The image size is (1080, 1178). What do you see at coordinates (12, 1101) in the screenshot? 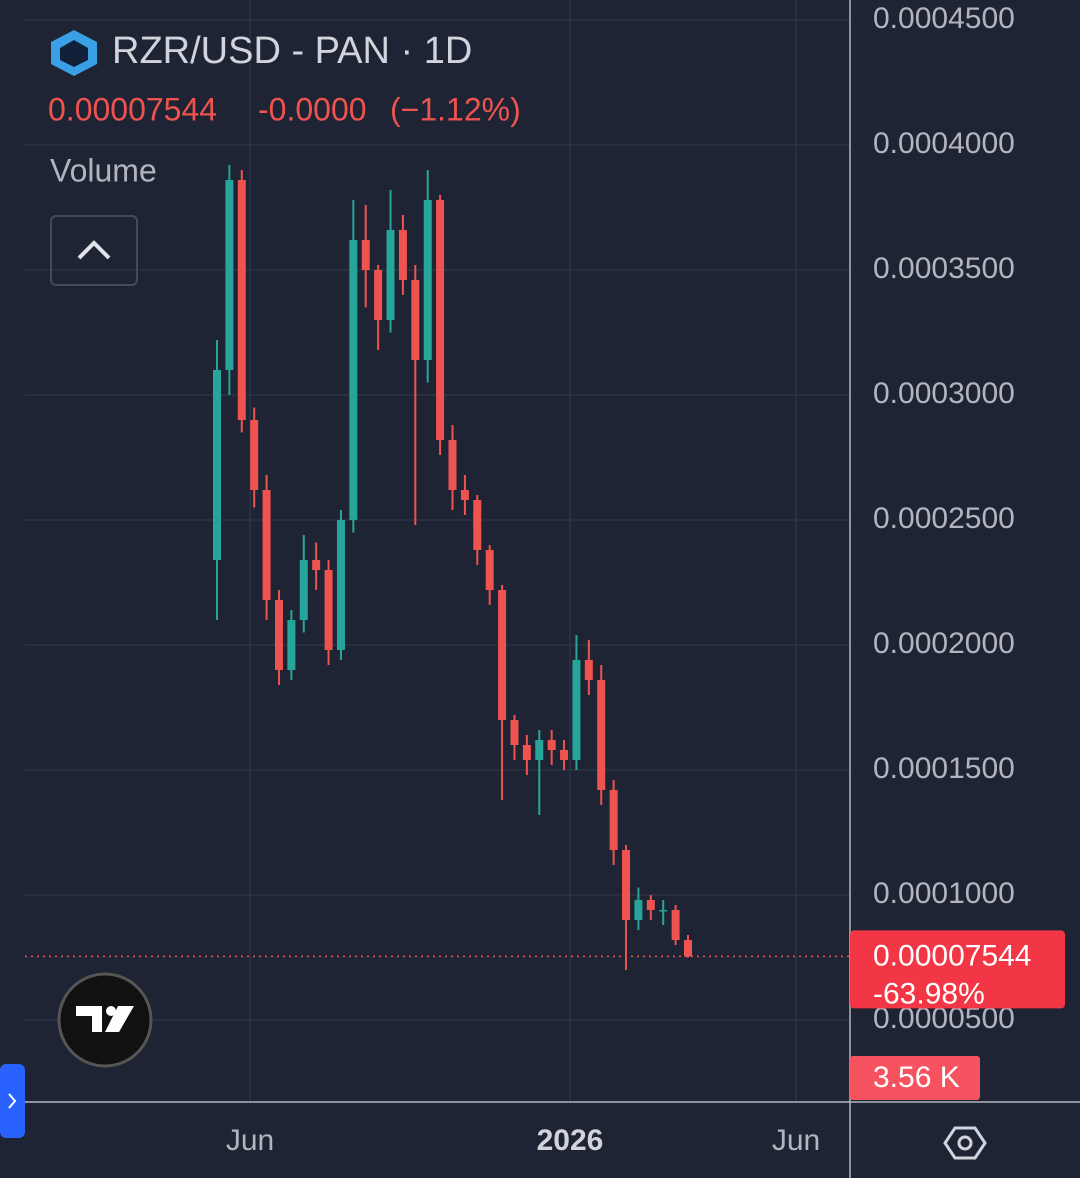
I see `side-panel-tab` at bounding box center [12, 1101].